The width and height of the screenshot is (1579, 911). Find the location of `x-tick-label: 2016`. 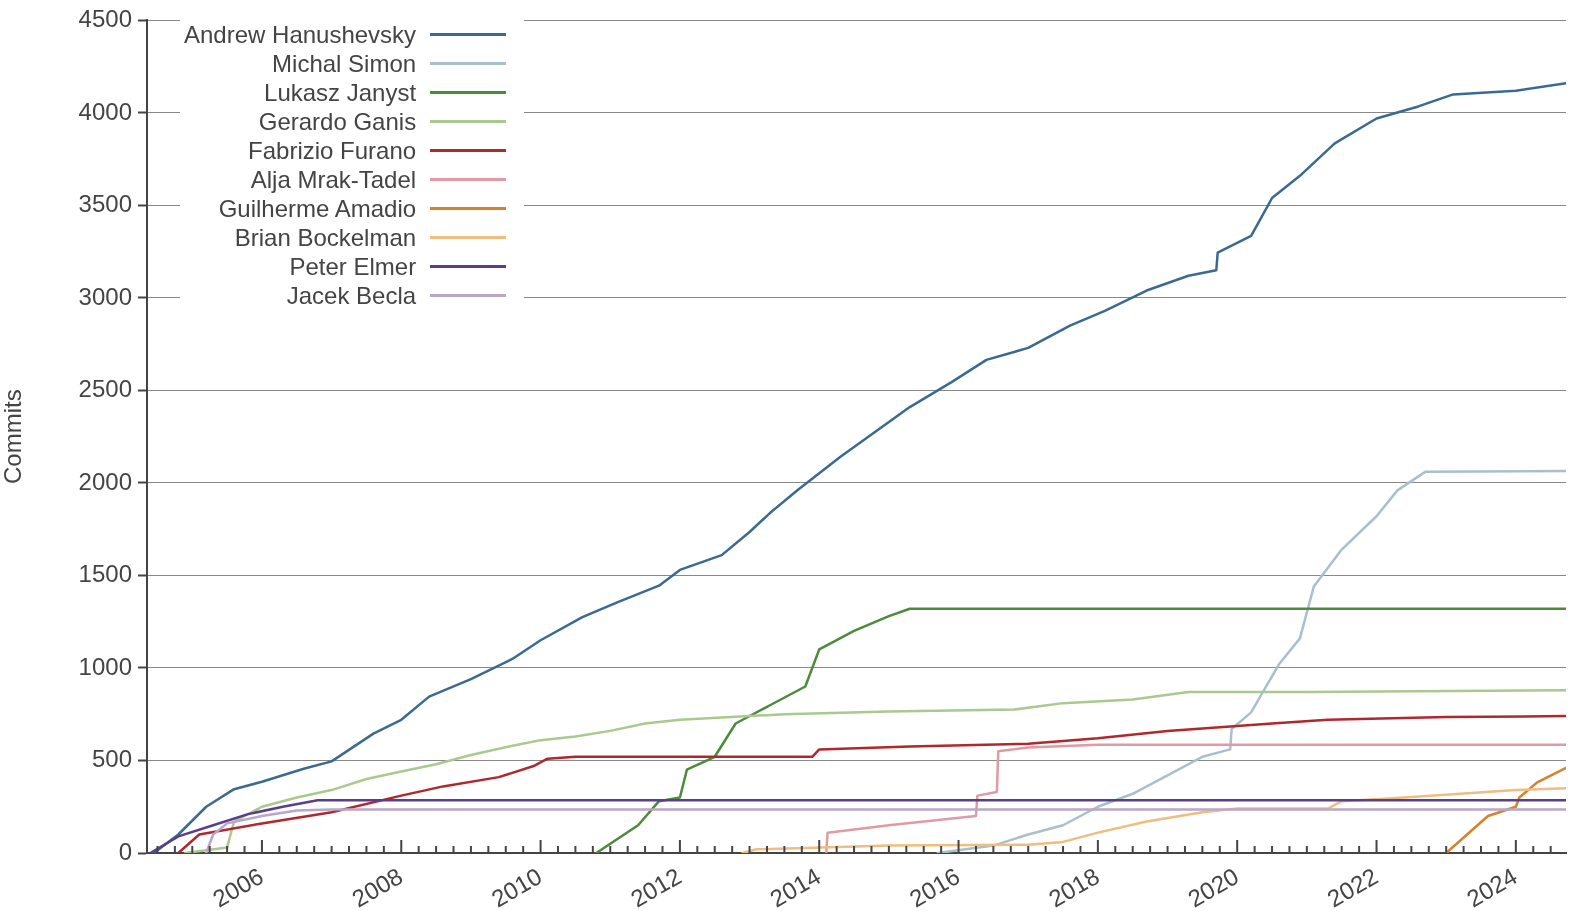

x-tick-label: 2016 is located at coordinates (934, 886).